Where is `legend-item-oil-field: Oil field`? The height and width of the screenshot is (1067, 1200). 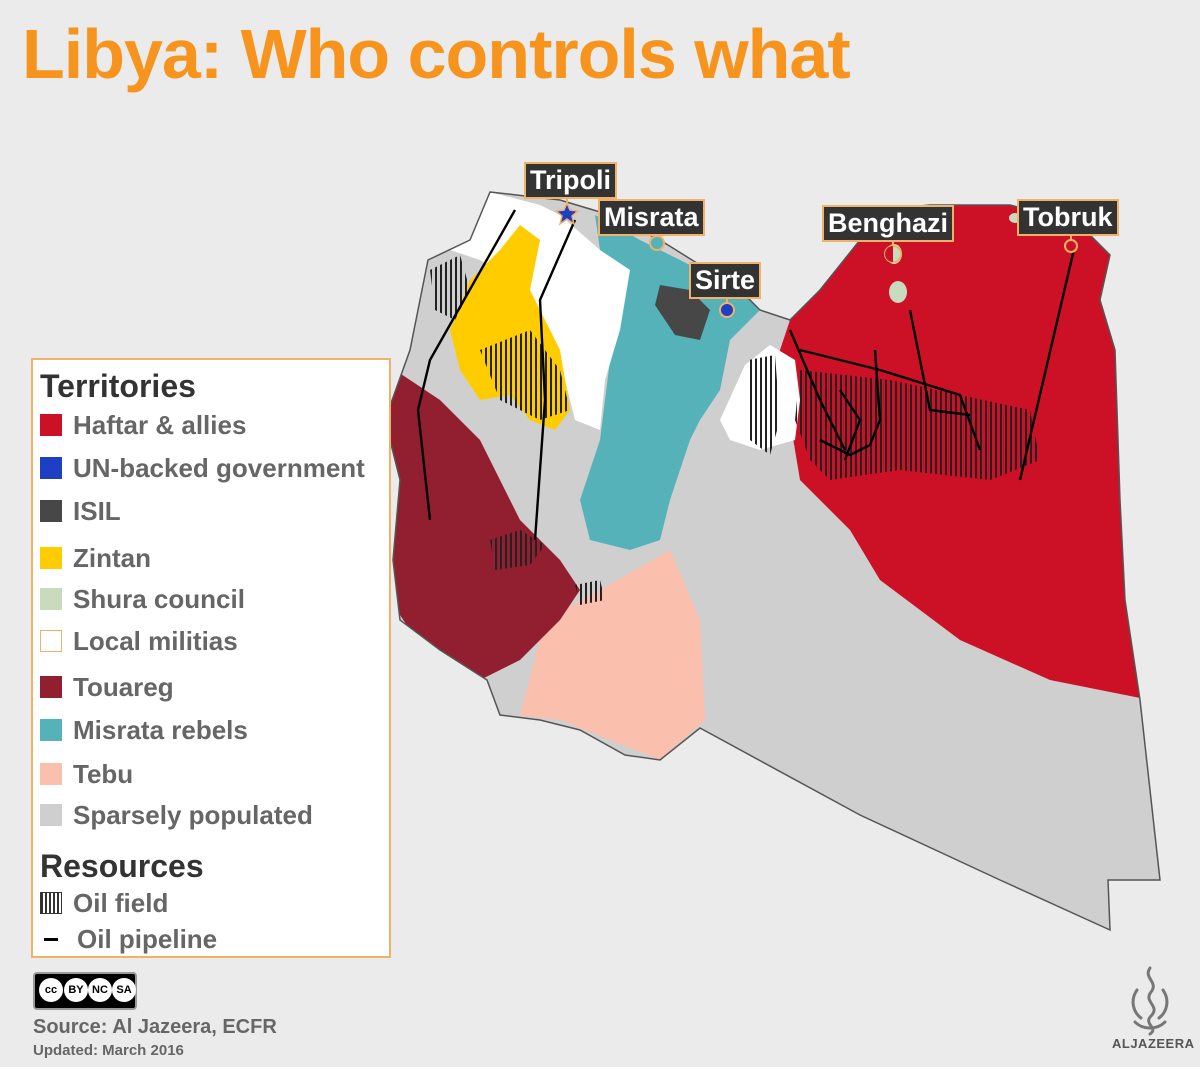 legend-item-oil-field: Oil field is located at coordinates (104, 903).